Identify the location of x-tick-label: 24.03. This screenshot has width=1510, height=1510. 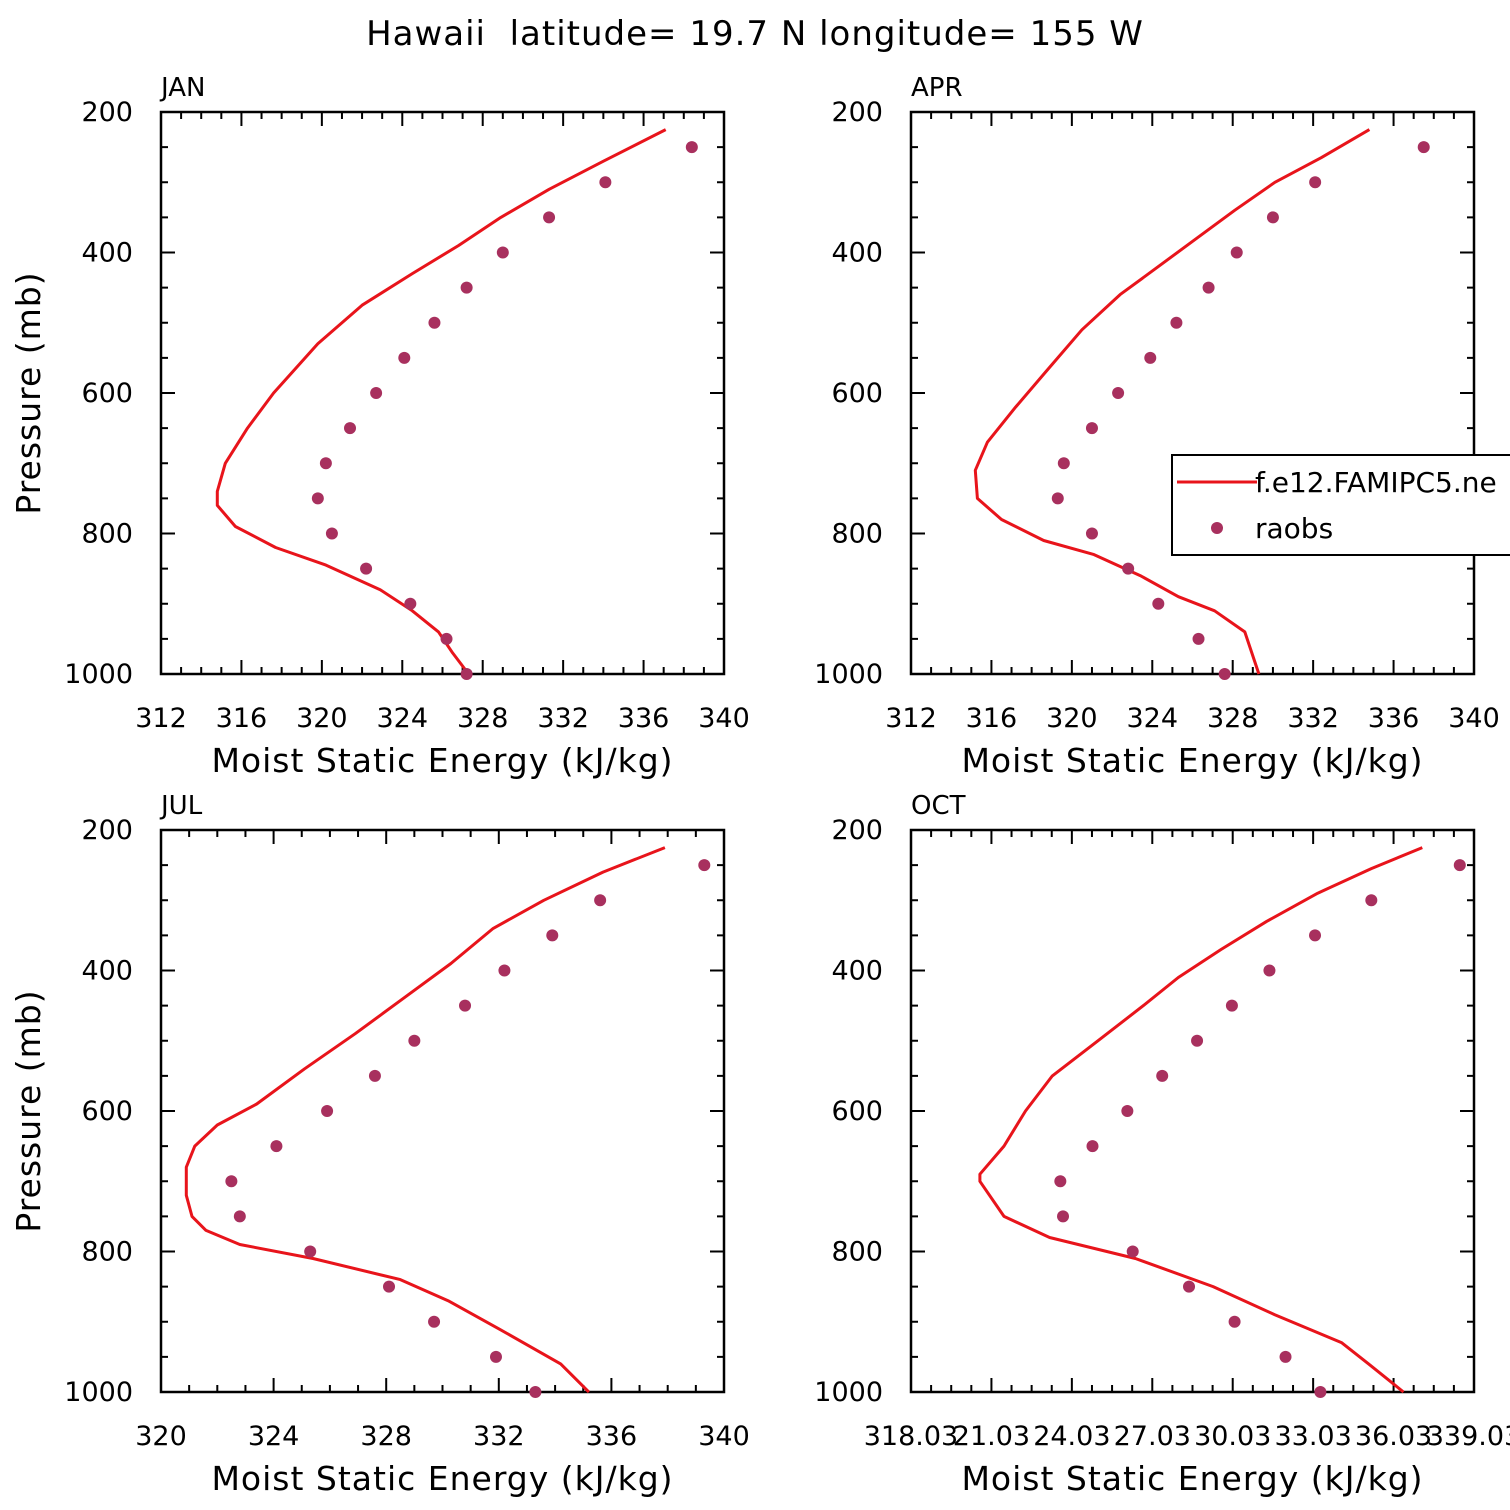
(1071, 1436).